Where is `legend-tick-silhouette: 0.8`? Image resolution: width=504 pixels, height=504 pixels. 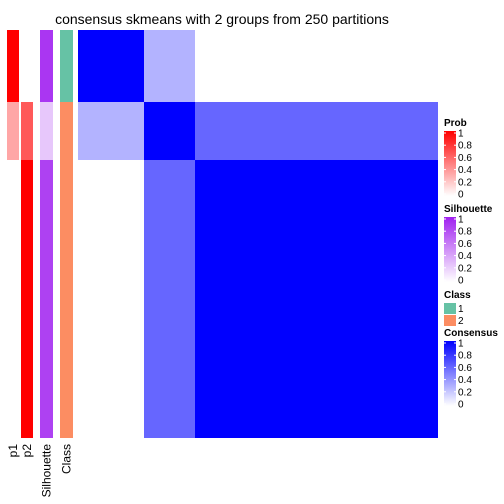 legend-tick-silhouette: 0.8 is located at coordinates (465, 232).